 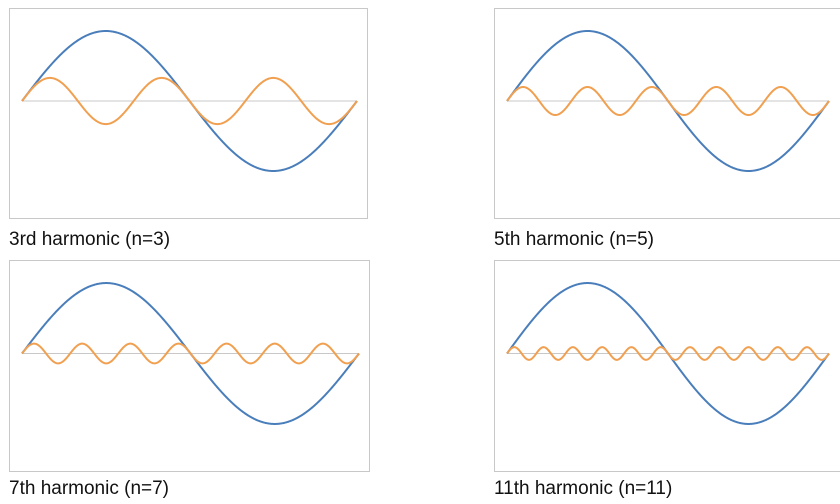 I want to click on chart-caption-5th-harmonic: 5th harmonic (n=5), so click(x=574, y=239).